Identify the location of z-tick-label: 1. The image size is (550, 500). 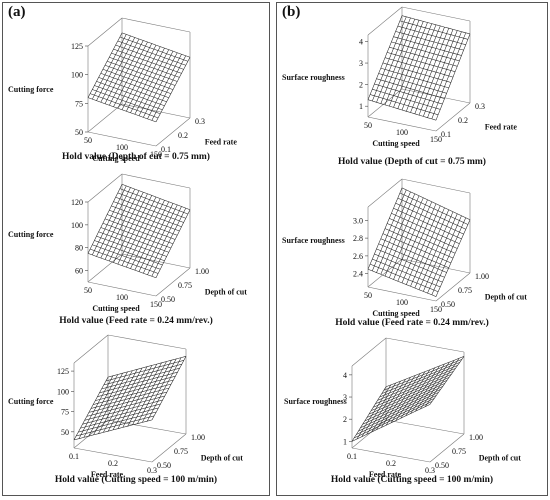
(345, 441).